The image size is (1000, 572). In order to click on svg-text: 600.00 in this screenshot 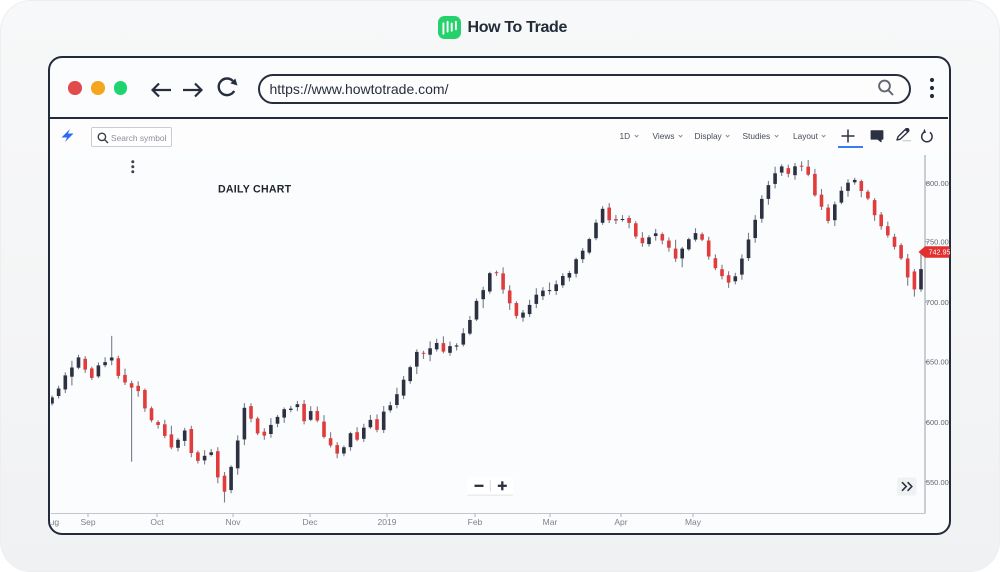, I will do `click(936, 421)`.